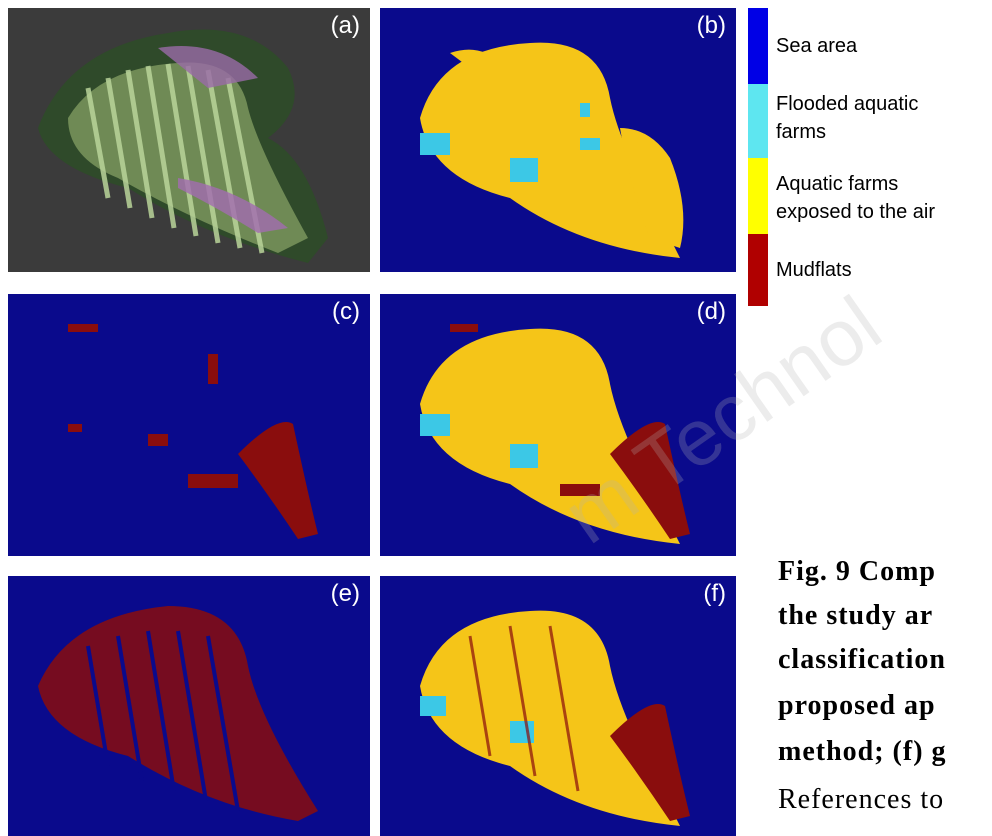 This screenshot has height=836, width=992. What do you see at coordinates (856, 615) in the screenshot?
I see `figure-caption-line2: the study ar` at bounding box center [856, 615].